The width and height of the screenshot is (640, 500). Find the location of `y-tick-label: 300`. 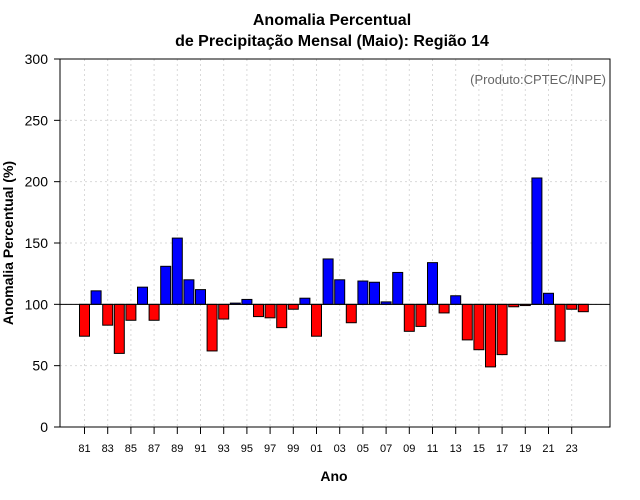

y-tick-label: 300 is located at coordinates (37, 59).